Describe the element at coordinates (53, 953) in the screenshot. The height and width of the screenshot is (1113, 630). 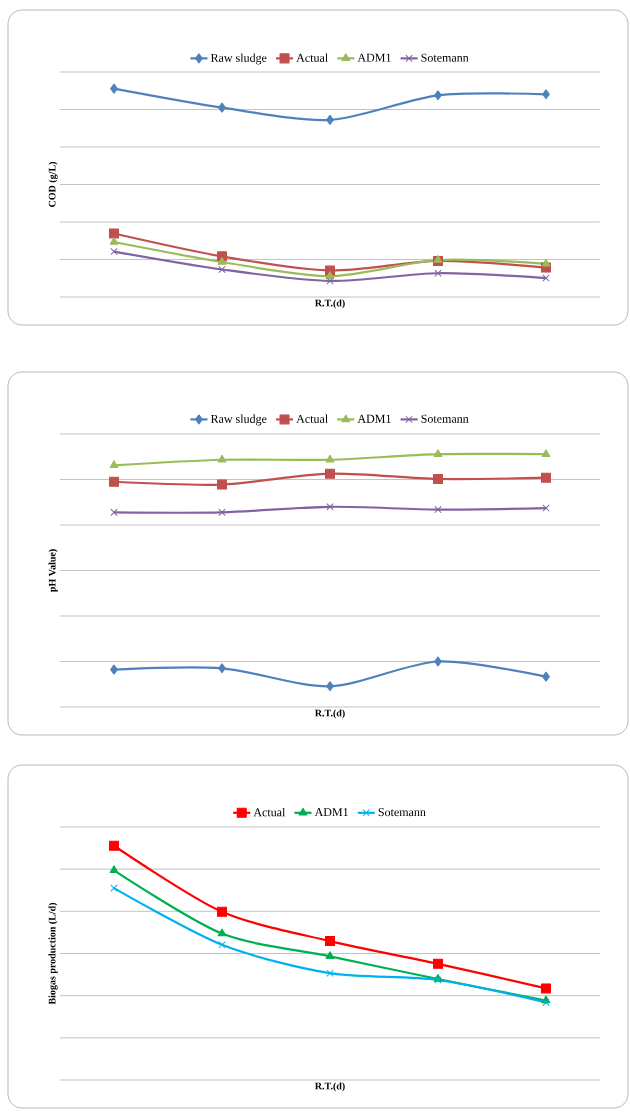
I see `y-axis-title: Biogas production (L/d)` at that location.